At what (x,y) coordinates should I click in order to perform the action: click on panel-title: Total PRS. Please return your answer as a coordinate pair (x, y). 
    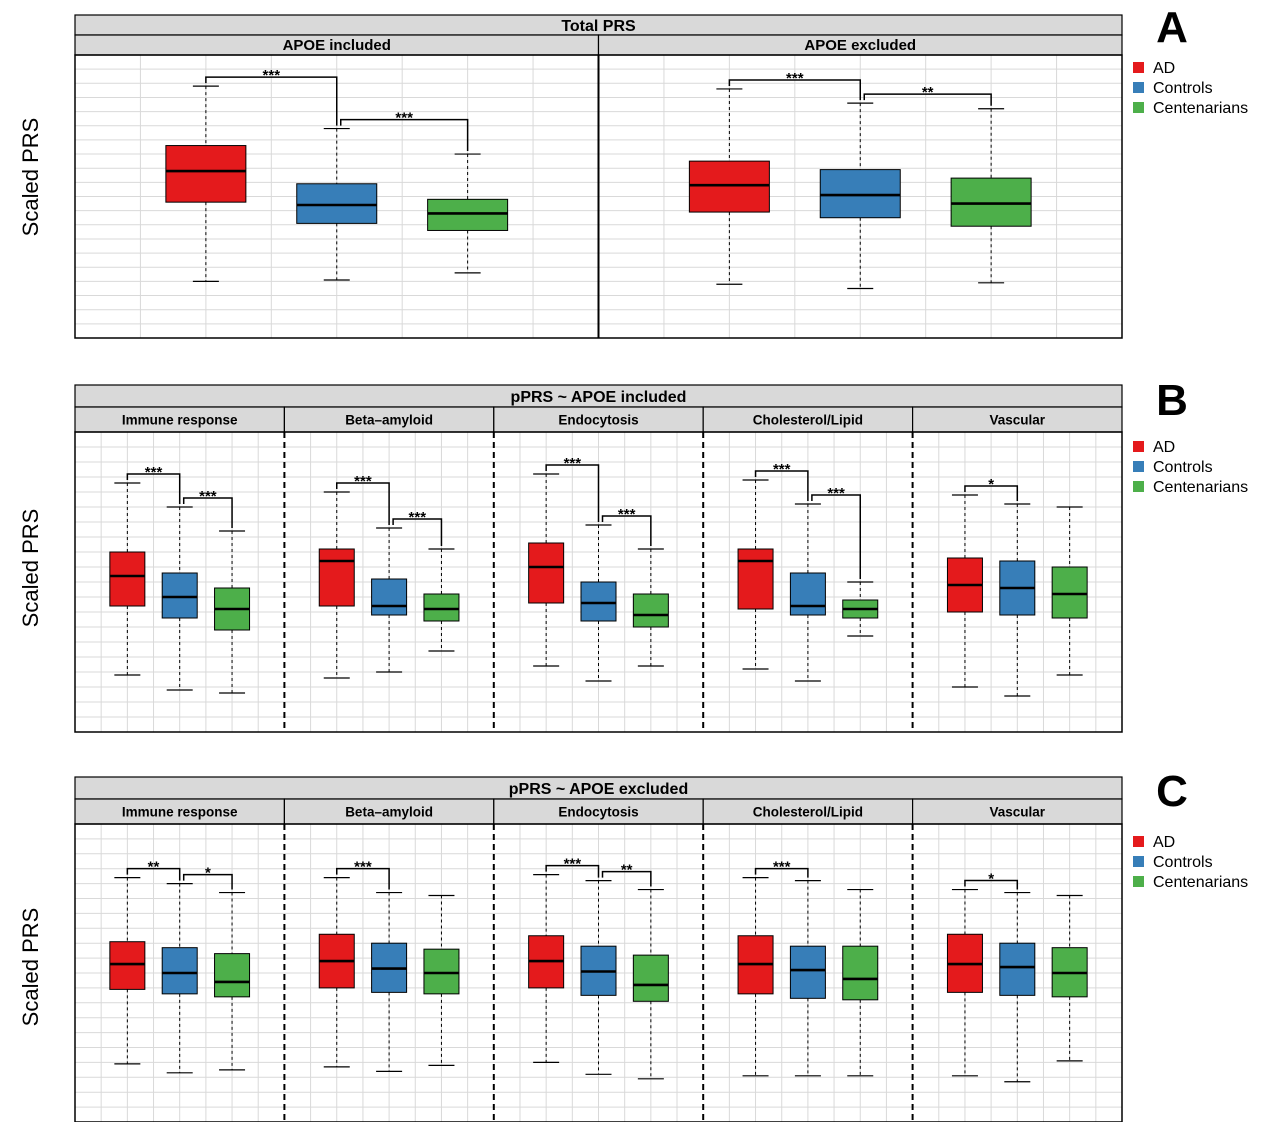
    Looking at the image, I should click on (598, 26).